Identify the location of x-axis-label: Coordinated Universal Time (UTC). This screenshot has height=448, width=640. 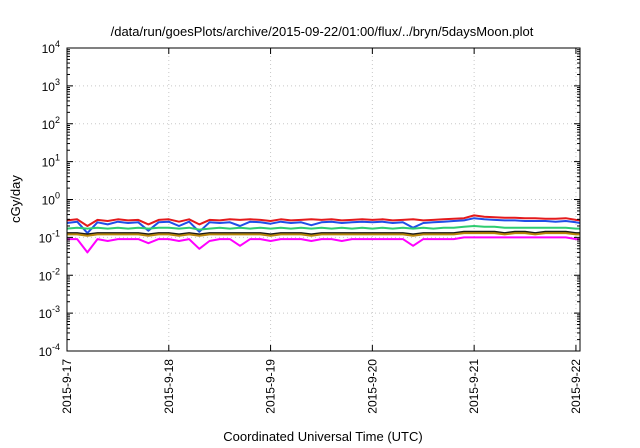
(322, 436).